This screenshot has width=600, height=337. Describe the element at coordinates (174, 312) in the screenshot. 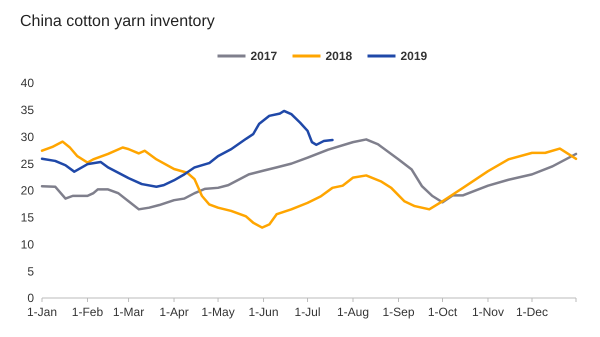

I see `x-tick-label: 1-Apr` at that location.